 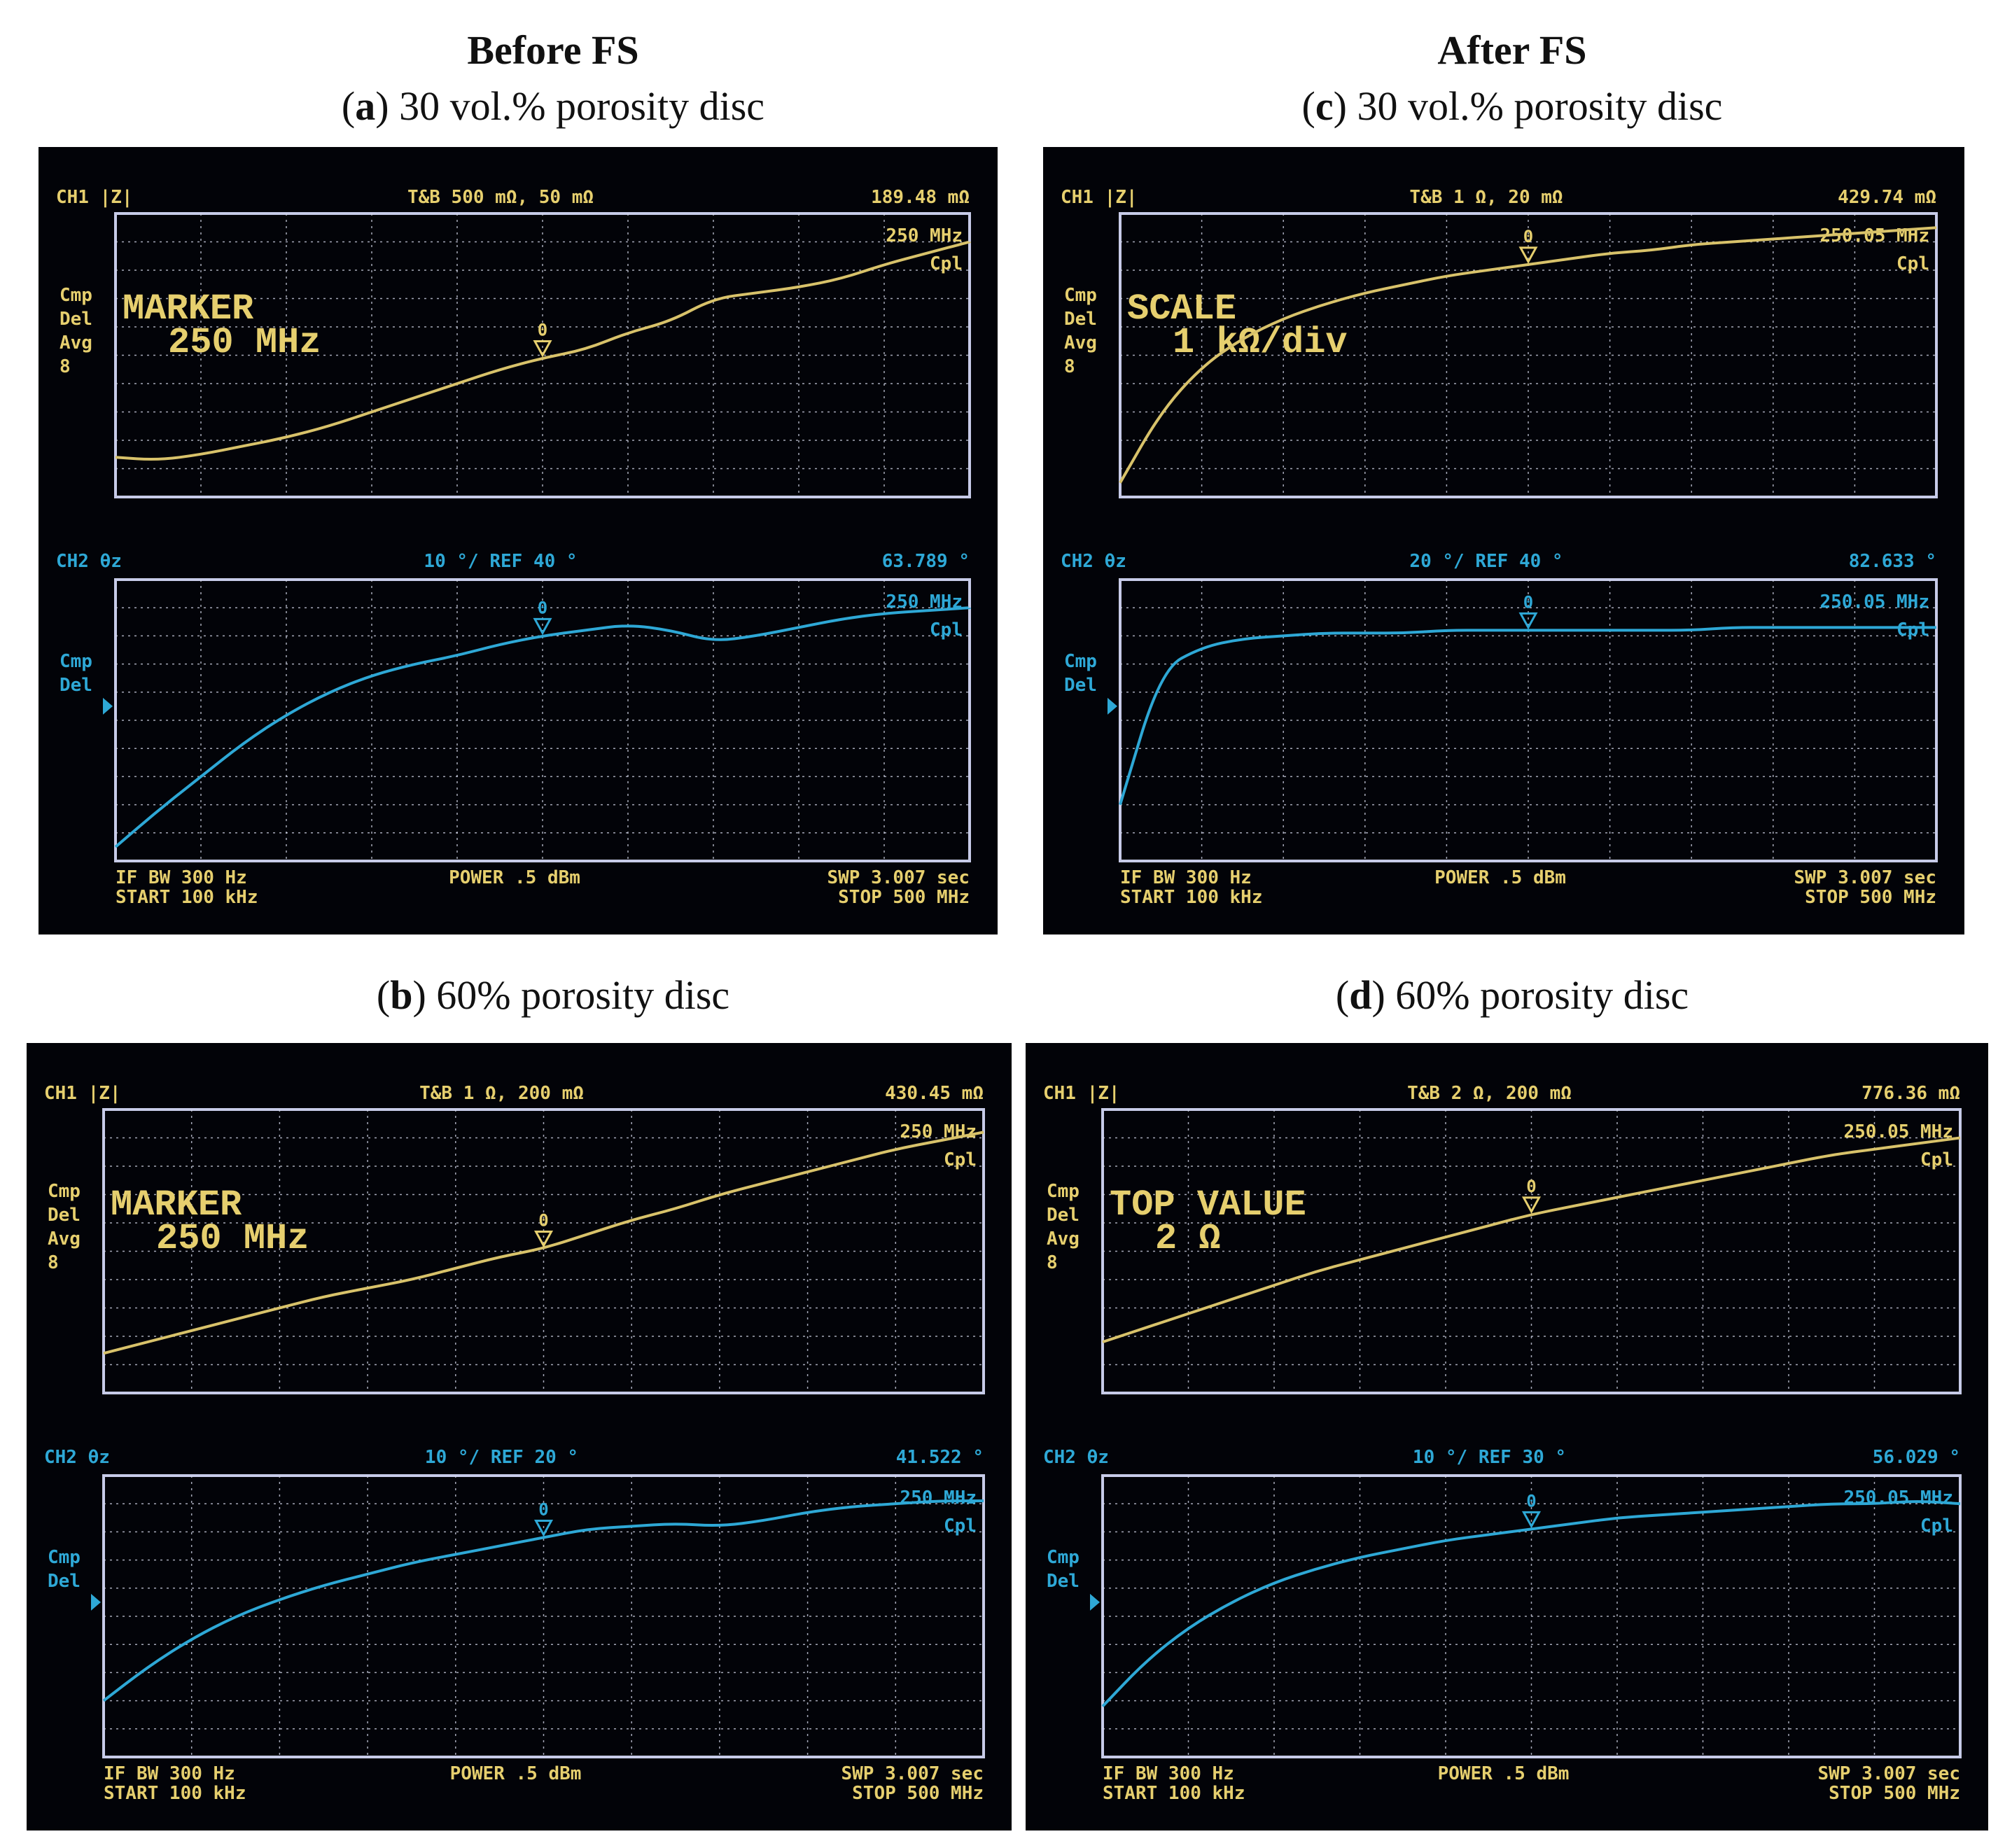 I want to click on caption-c-text: 30 vol.% porosity disc, so click(x=1534, y=106).